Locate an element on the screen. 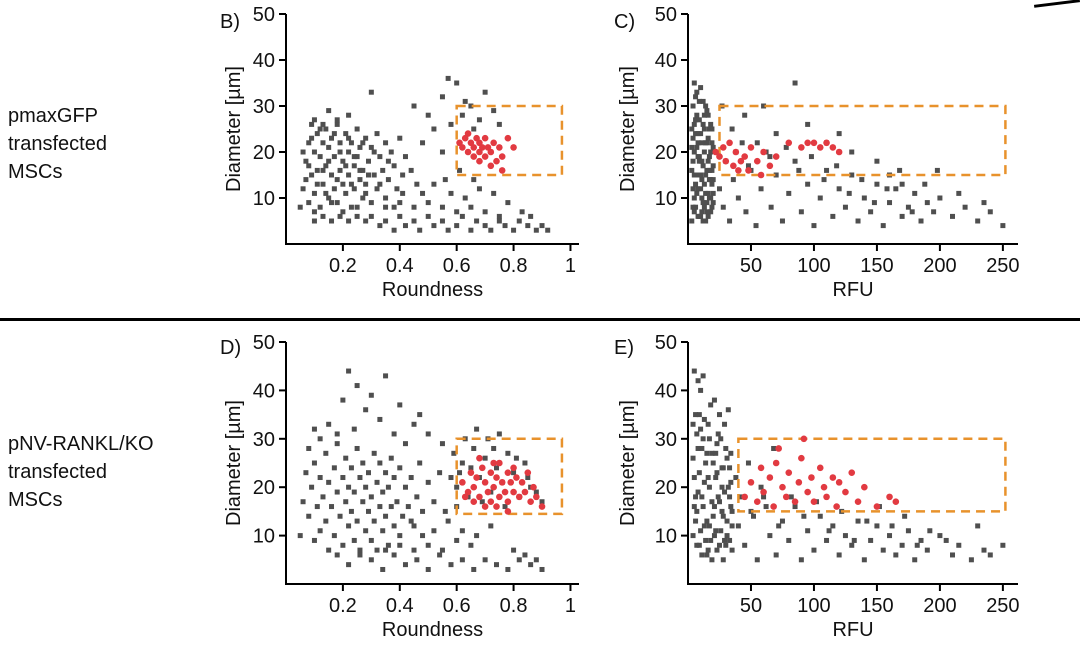 The width and height of the screenshot is (1080, 662). x-tick-label: 50 is located at coordinates (751, 606).